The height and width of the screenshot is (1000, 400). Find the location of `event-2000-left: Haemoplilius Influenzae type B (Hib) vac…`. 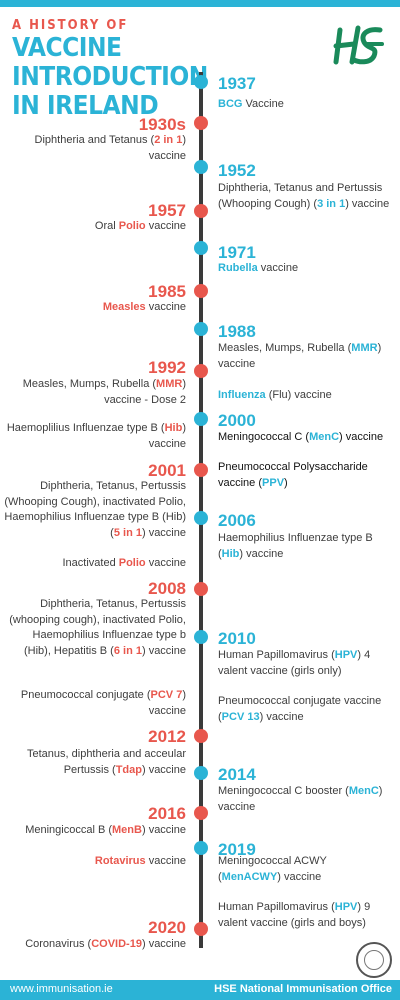

event-2000-left: Haemoplilius Influenzae type B (Hib) vac… is located at coordinates (96, 436).